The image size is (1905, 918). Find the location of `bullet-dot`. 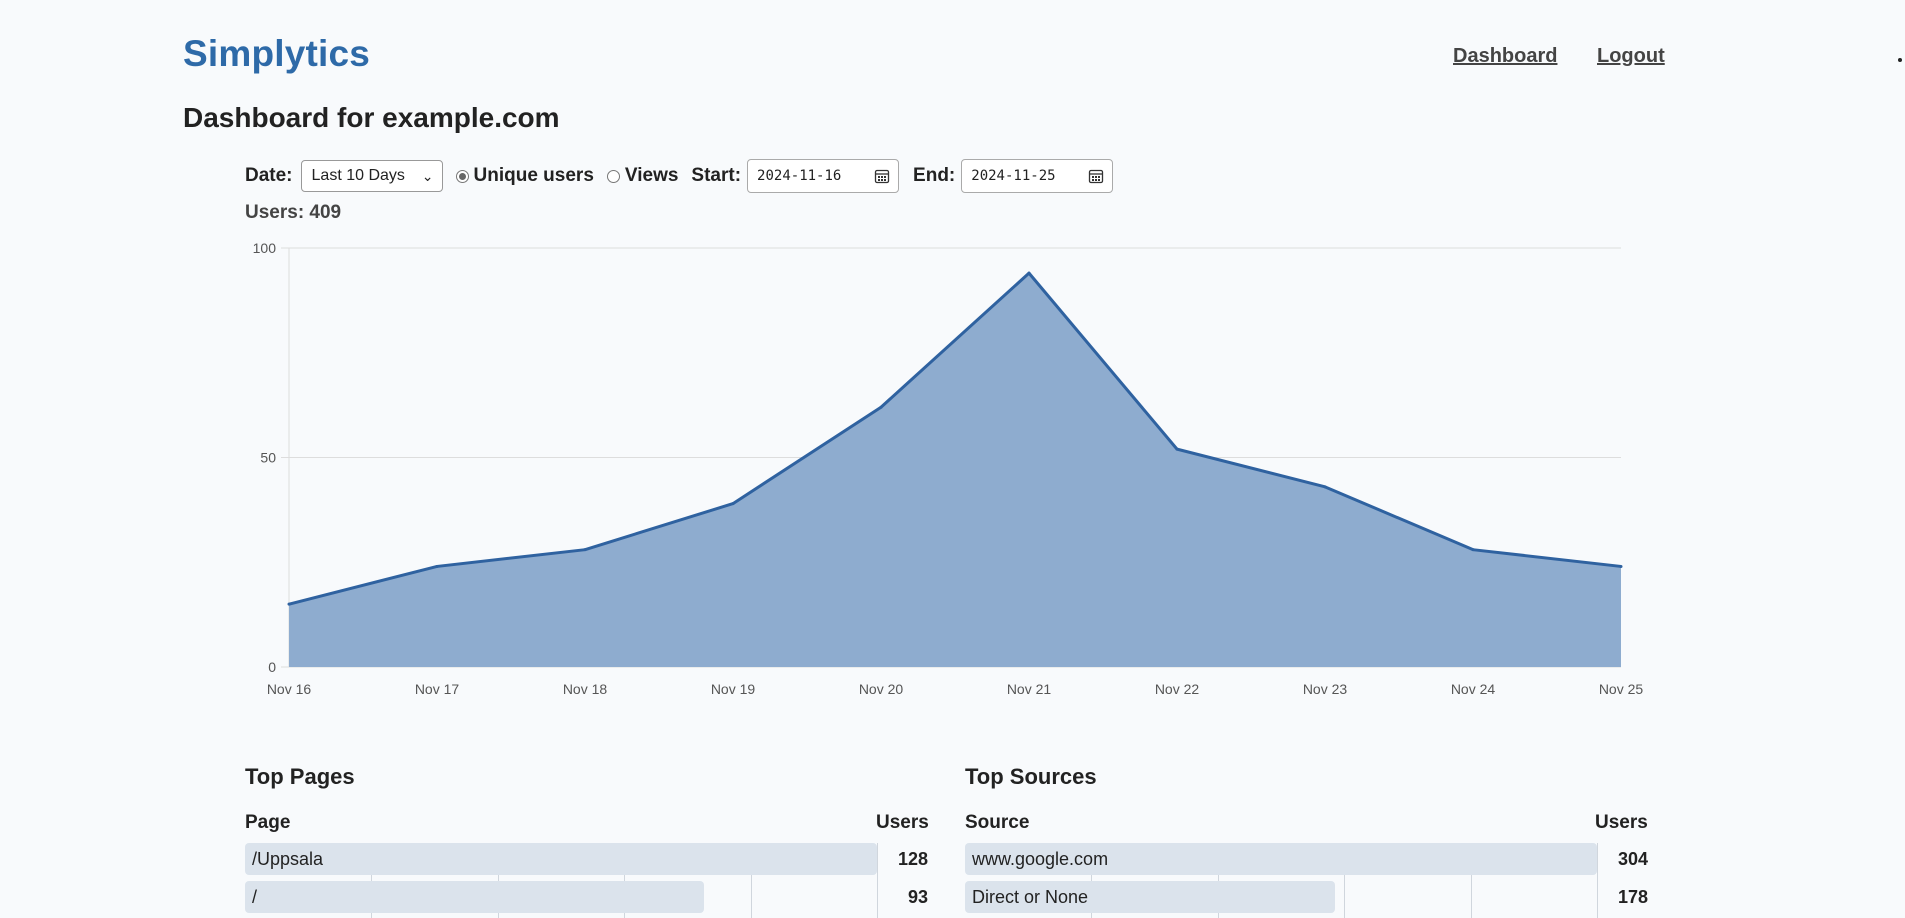

bullet-dot is located at coordinates (1900, 60).